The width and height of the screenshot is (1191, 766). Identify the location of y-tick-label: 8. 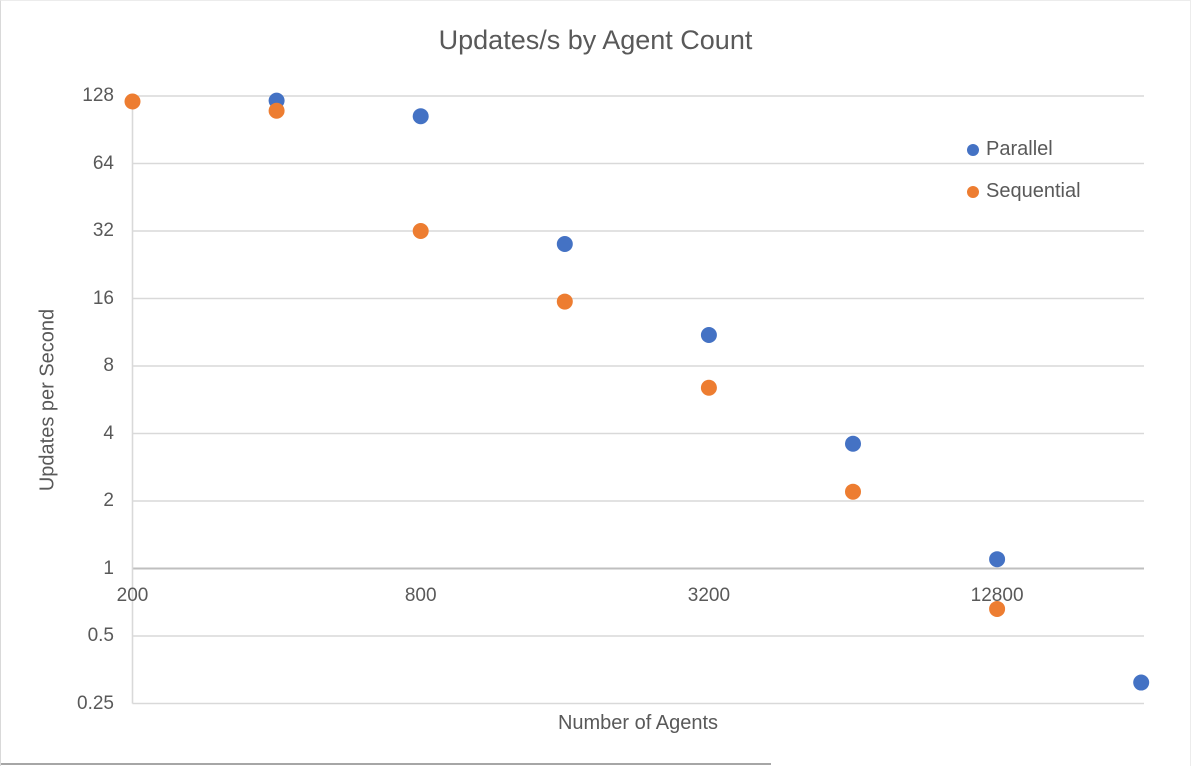
(108, 365).